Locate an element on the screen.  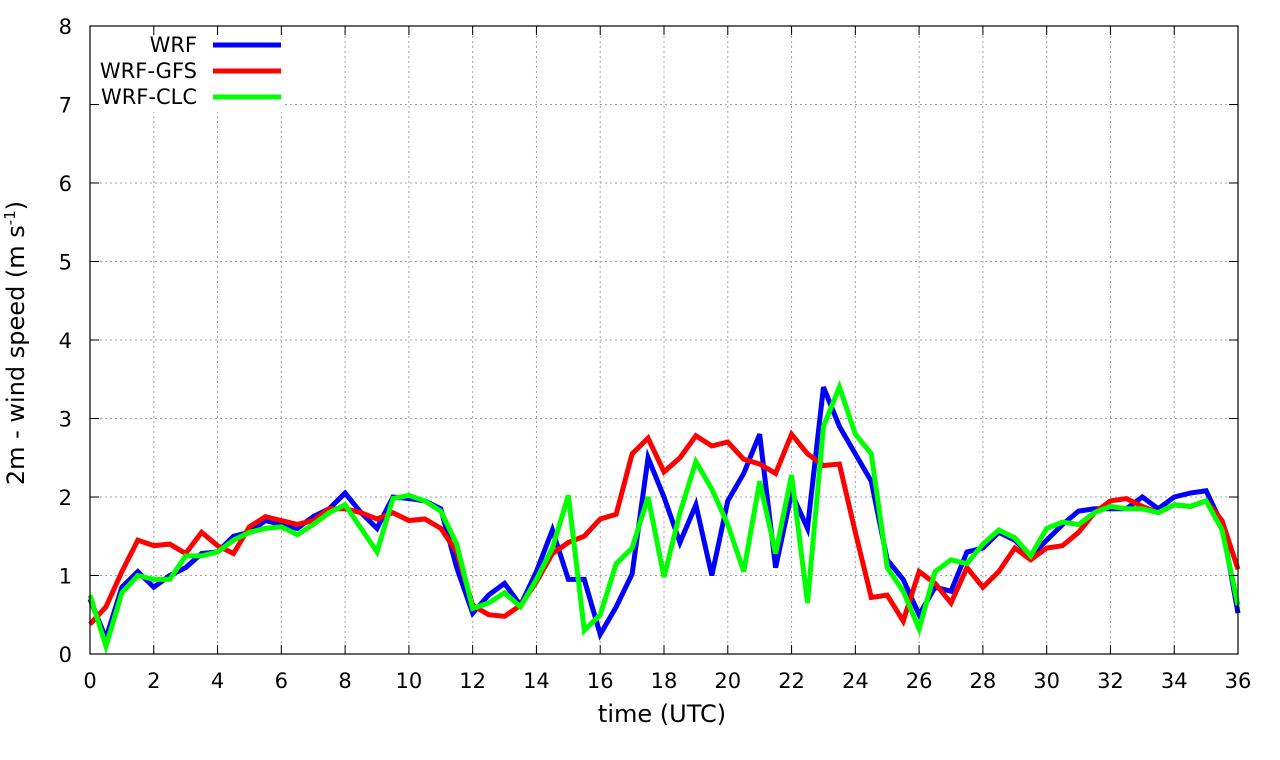
y-axis-label-close: ) is located at coordinates (16, 205).